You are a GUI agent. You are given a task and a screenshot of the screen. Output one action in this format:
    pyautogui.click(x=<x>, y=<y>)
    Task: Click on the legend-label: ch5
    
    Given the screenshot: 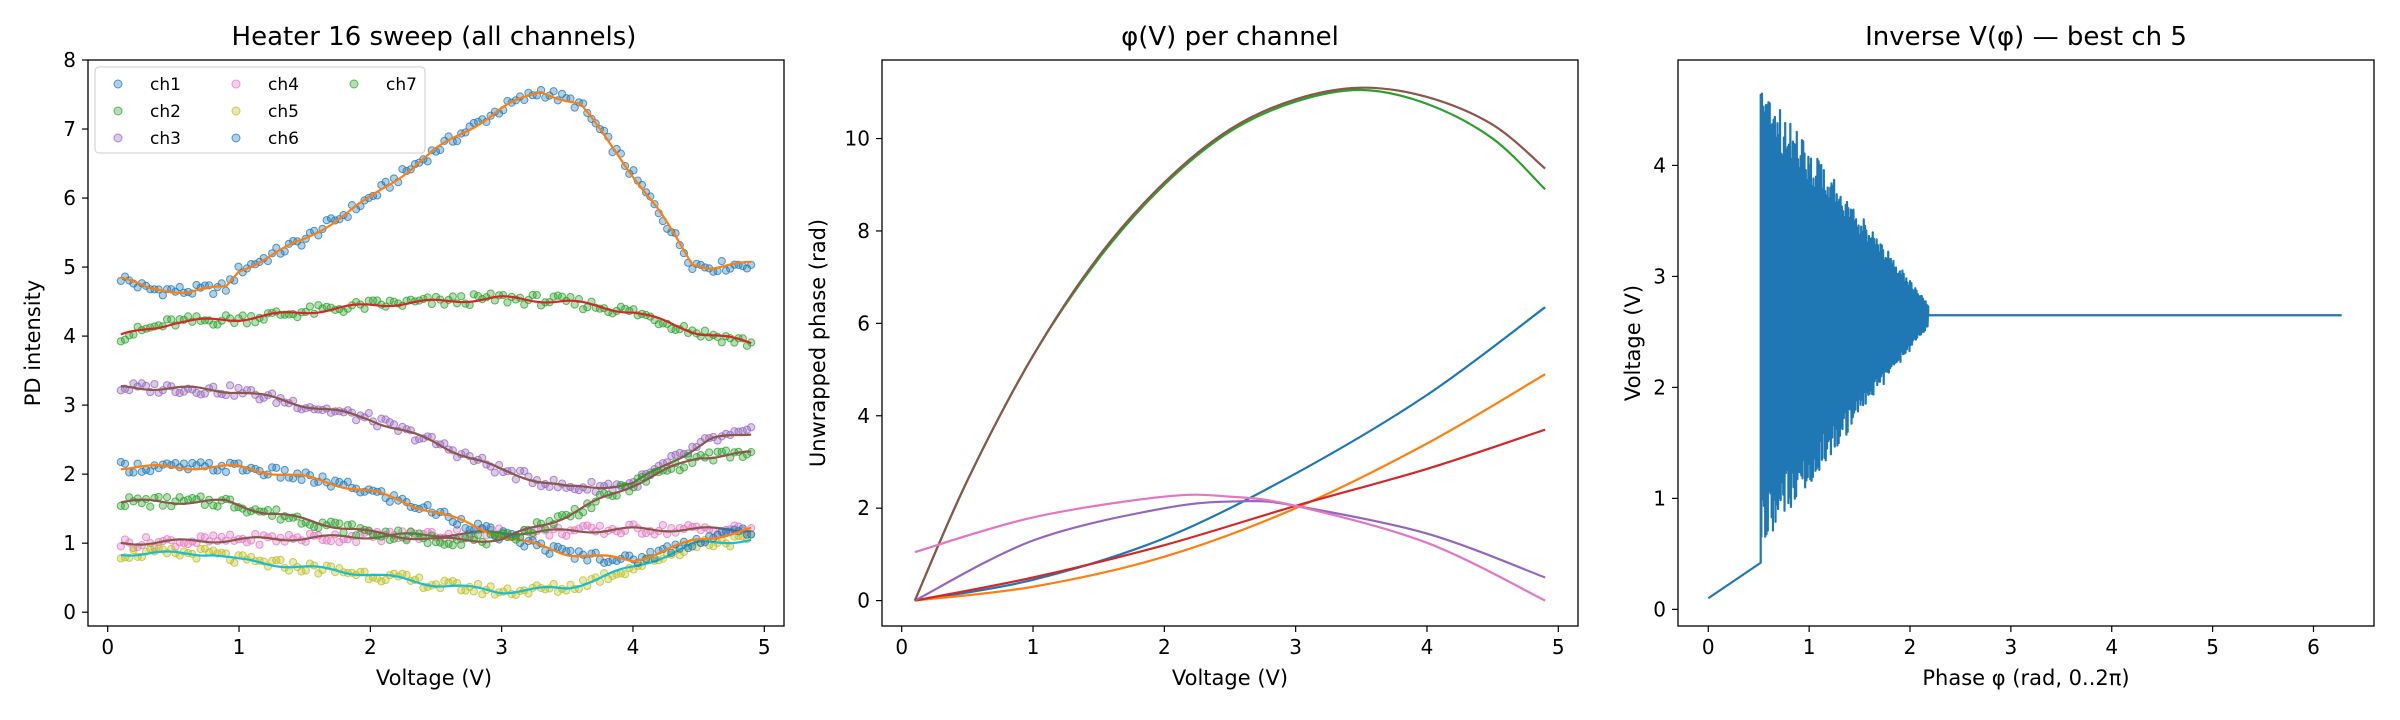 What is the action you would take?
    pyautogui.click(x=283, y=112)
    